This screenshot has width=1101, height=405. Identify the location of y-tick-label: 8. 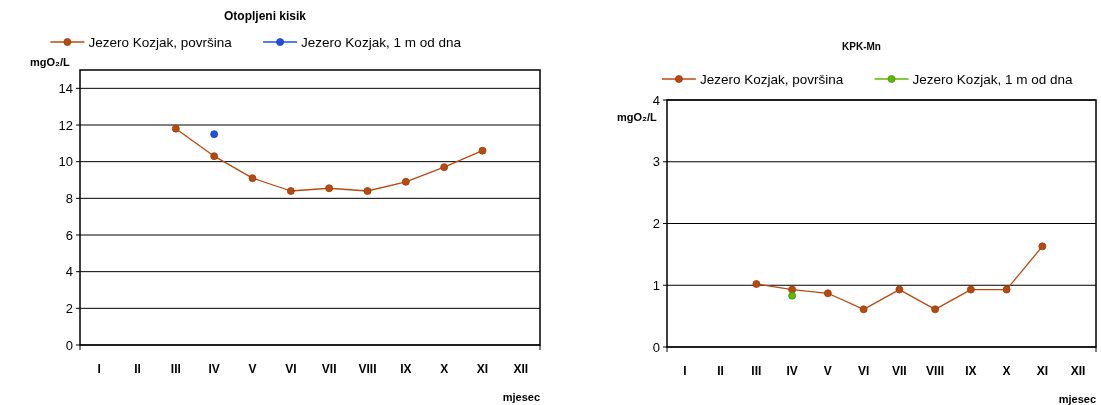
(69, 198).